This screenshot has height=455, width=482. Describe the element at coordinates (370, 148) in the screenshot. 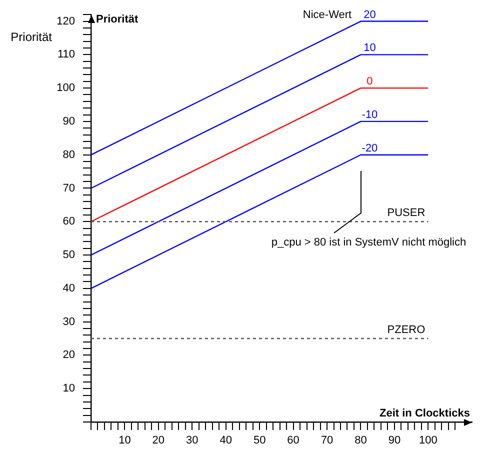

I see `series-label: -20` at that location.